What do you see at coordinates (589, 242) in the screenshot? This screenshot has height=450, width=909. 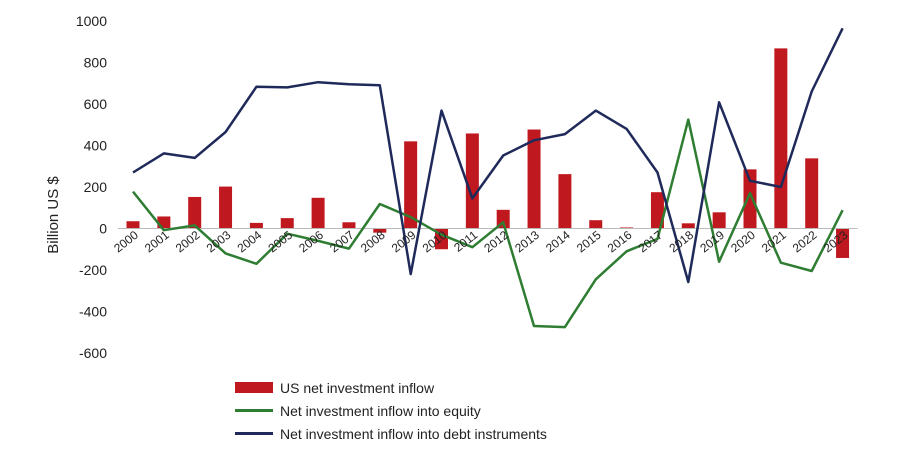 I see `x-tick-label: 2015` at bounding box center [589, 242].